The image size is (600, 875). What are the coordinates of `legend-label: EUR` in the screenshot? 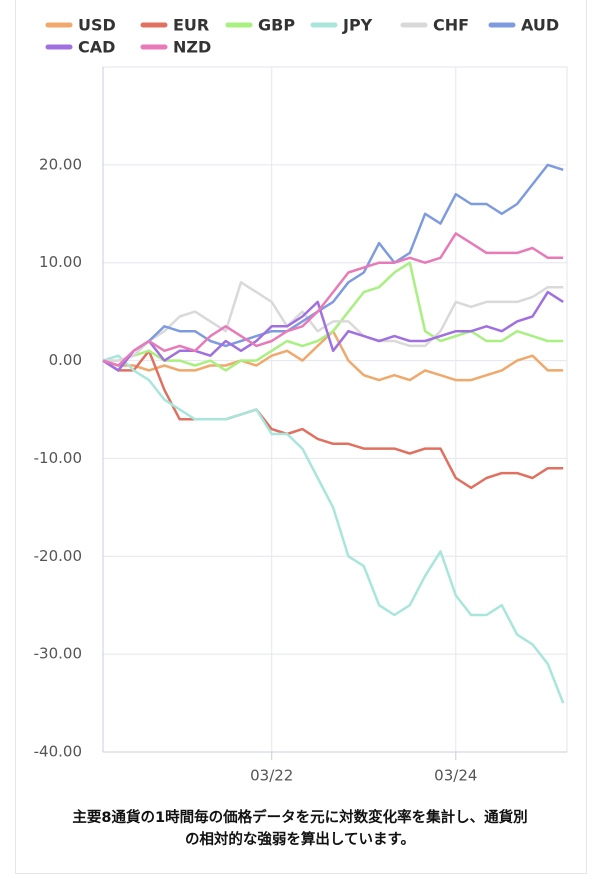 It's located at (191, 25).